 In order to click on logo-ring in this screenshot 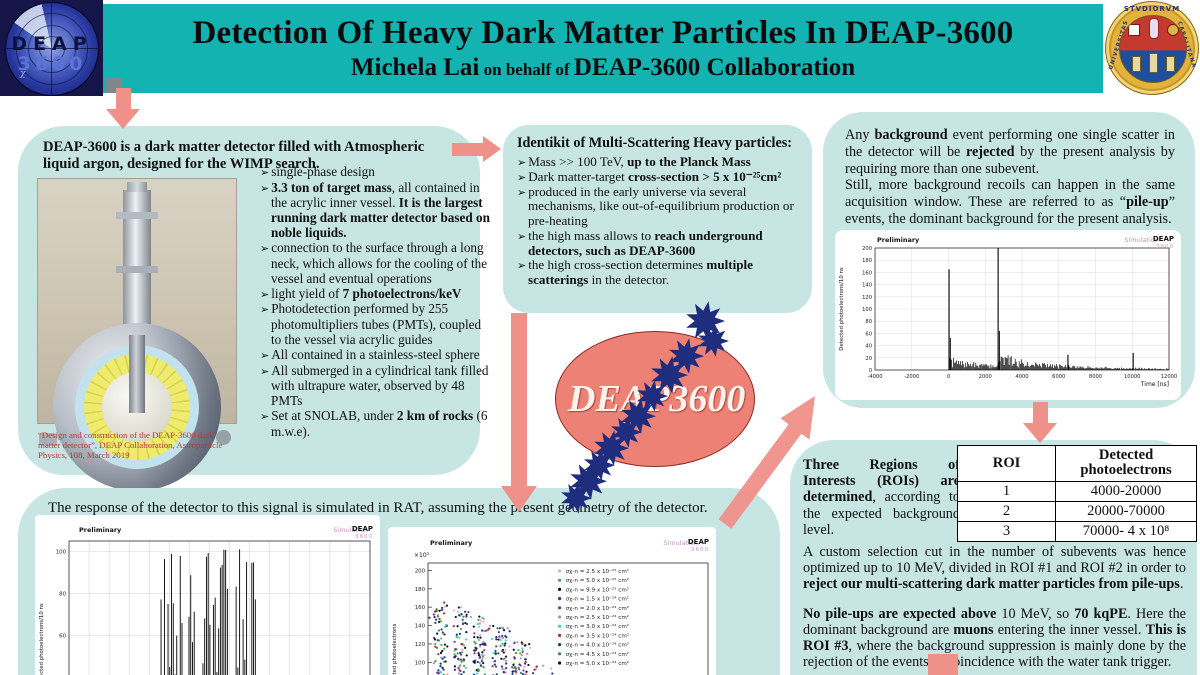, I will do `click(52, 49)`.